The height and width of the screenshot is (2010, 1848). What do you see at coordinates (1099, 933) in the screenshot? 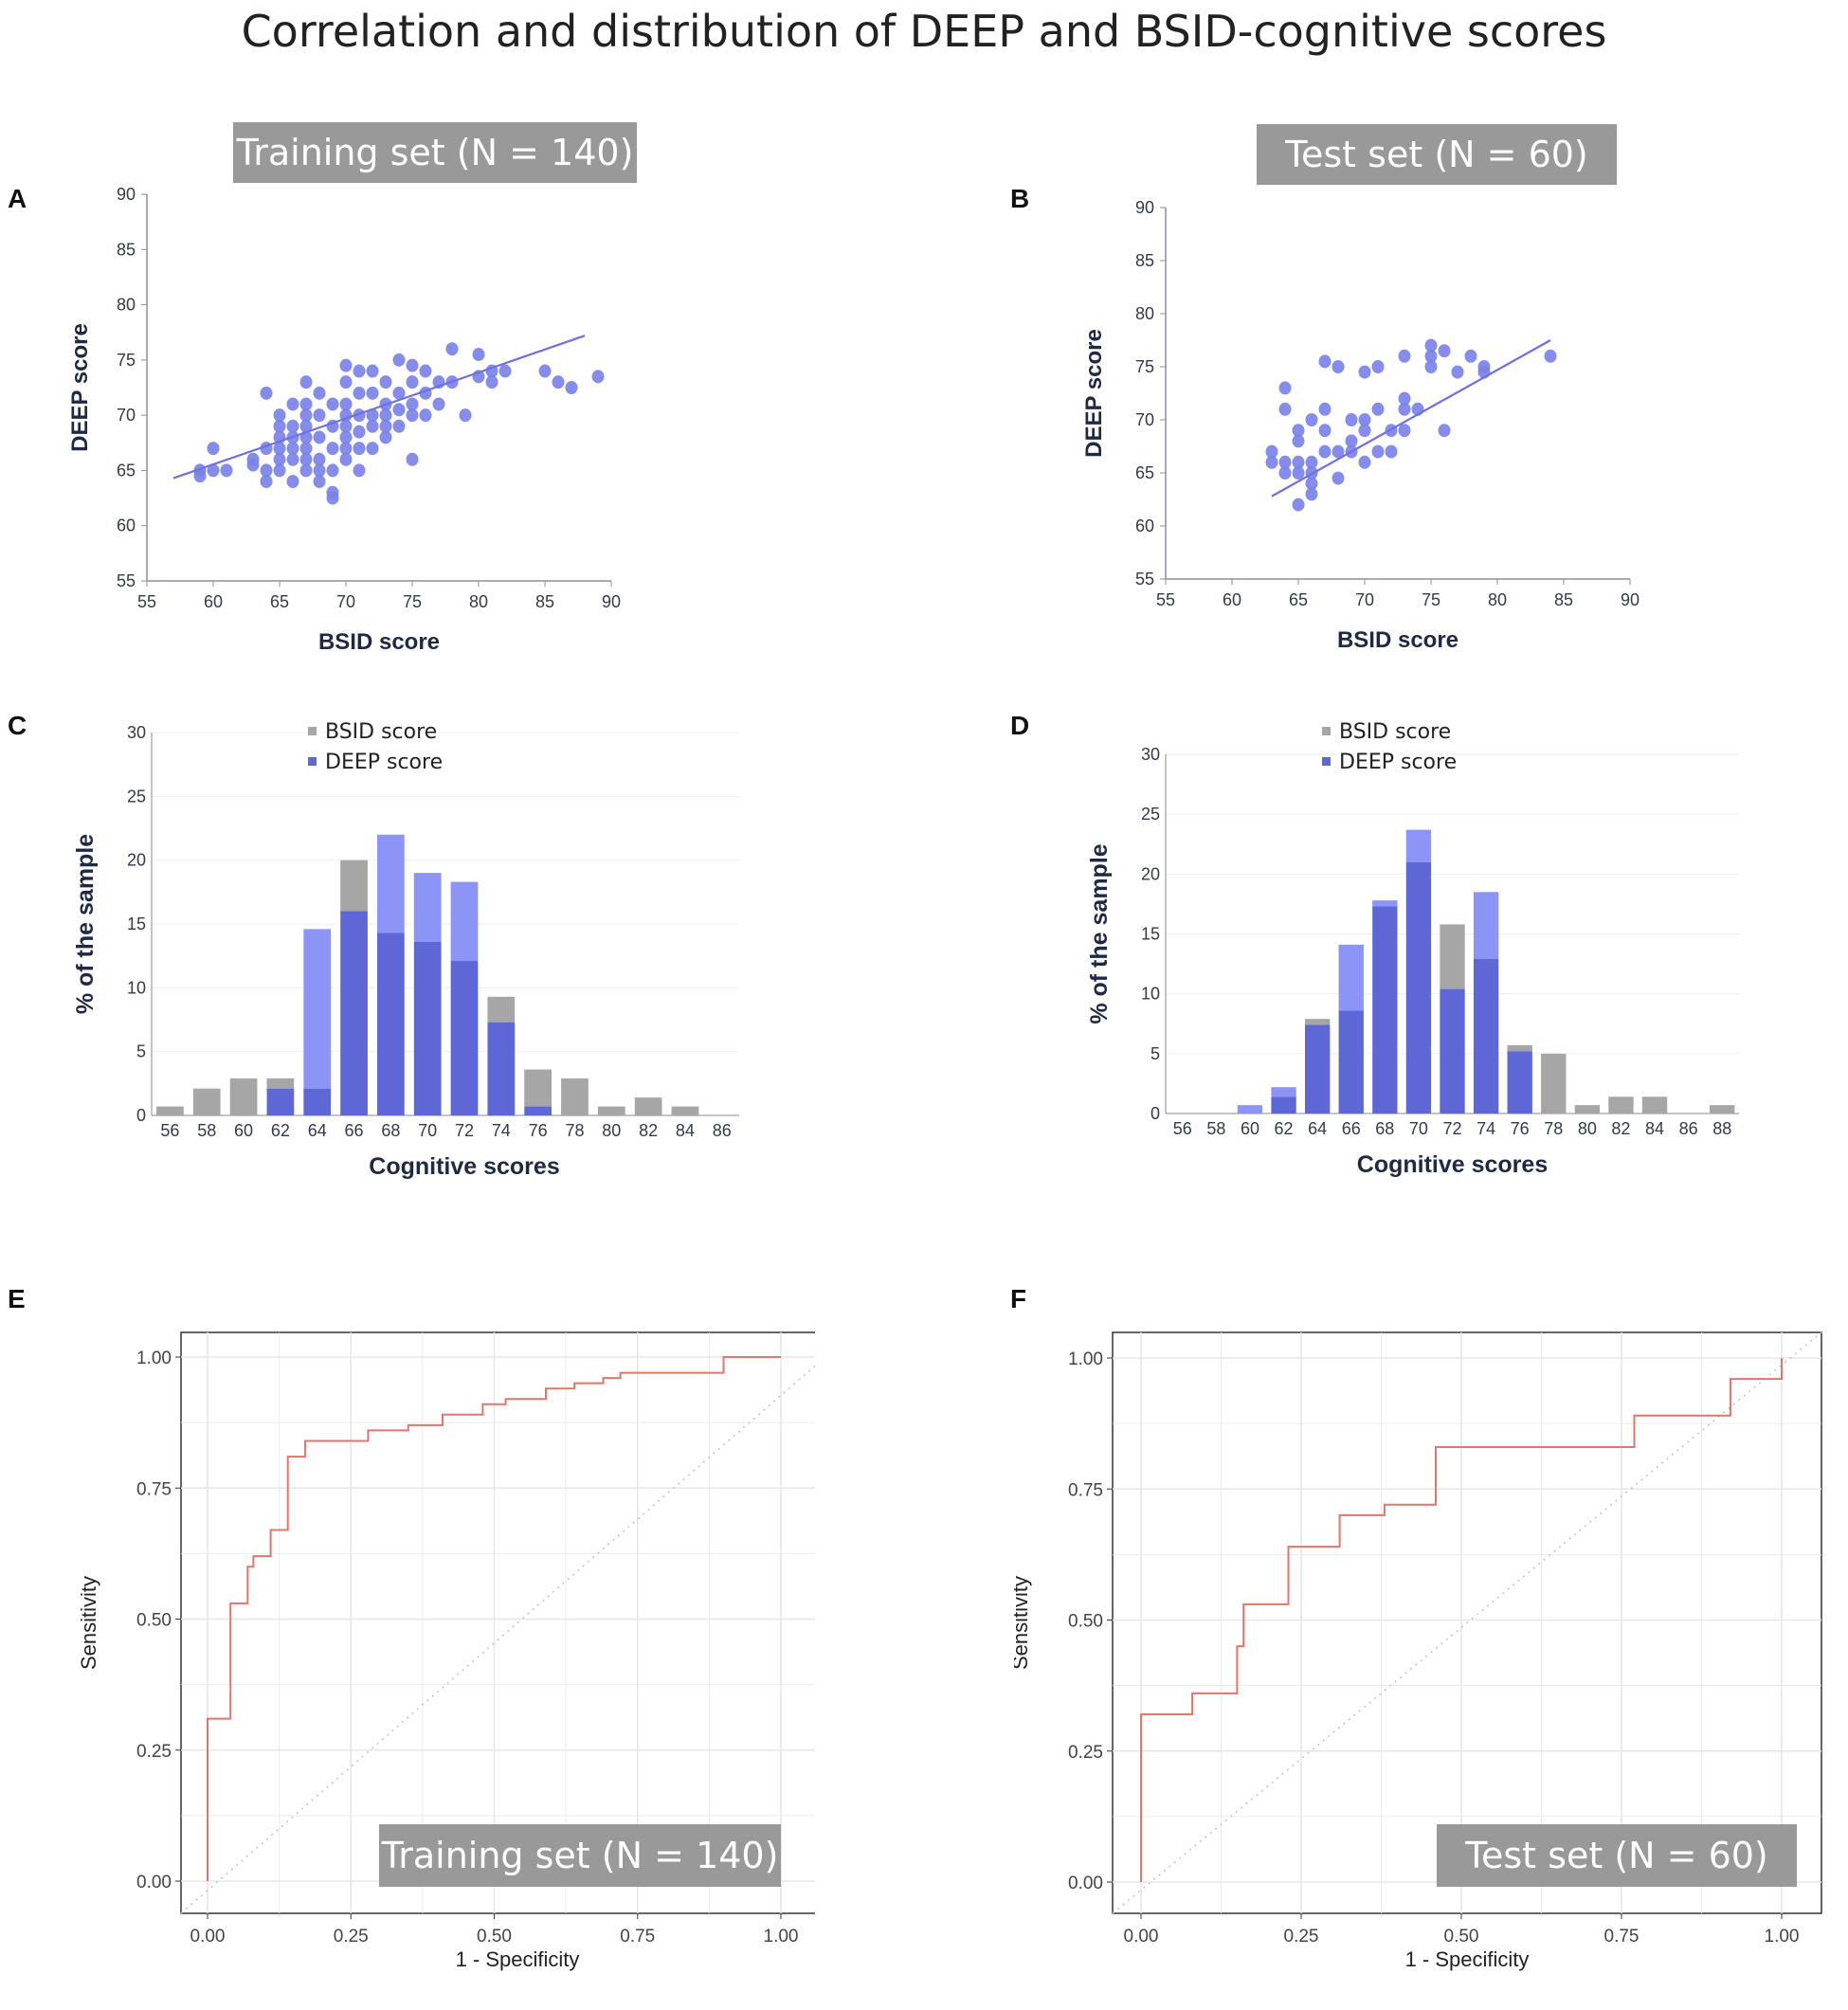
I see `y-axis-title: % of the sample` at bounding box center [1099, 933].